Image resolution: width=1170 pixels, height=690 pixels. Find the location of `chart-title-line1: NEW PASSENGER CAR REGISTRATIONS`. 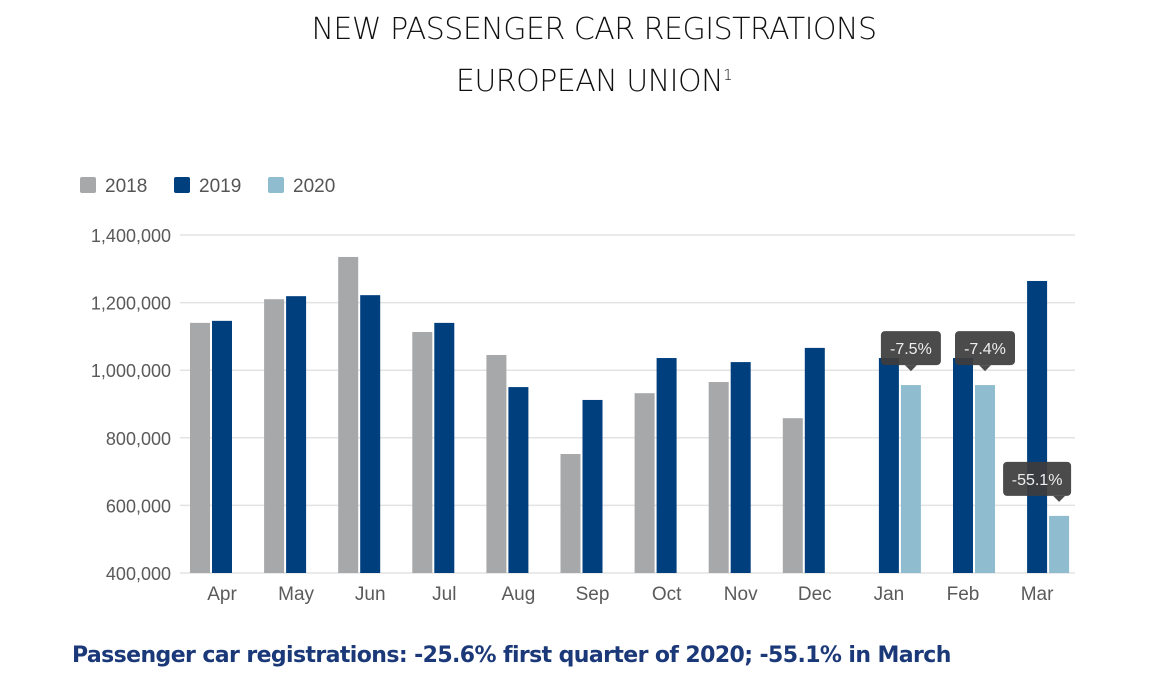

chart-title-line1: NEW PASSENGER CAR REGISTRATIONS is located at coordinates (585, 29).